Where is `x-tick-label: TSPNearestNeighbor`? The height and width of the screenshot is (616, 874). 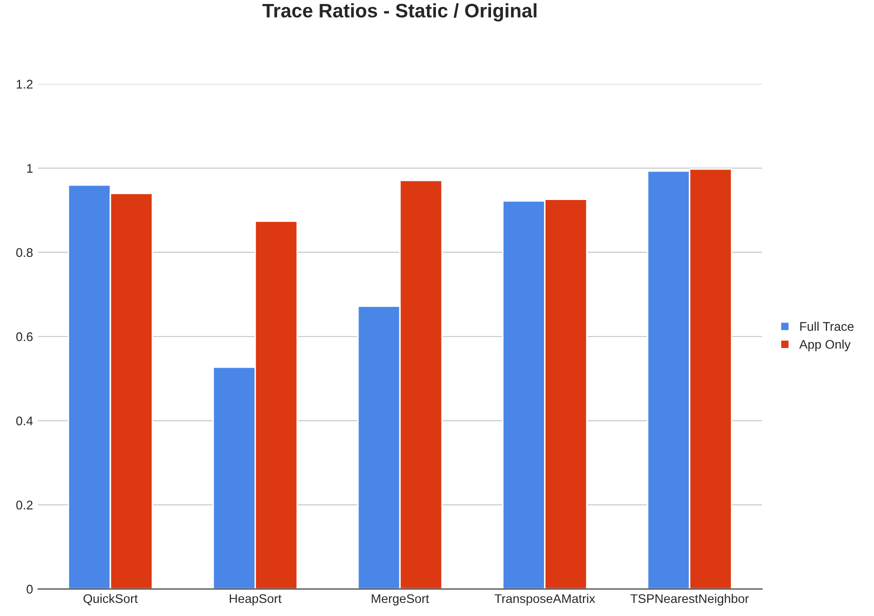 x-tick-label: TSPNearestNeighbor is located at coordinates (689, 600).